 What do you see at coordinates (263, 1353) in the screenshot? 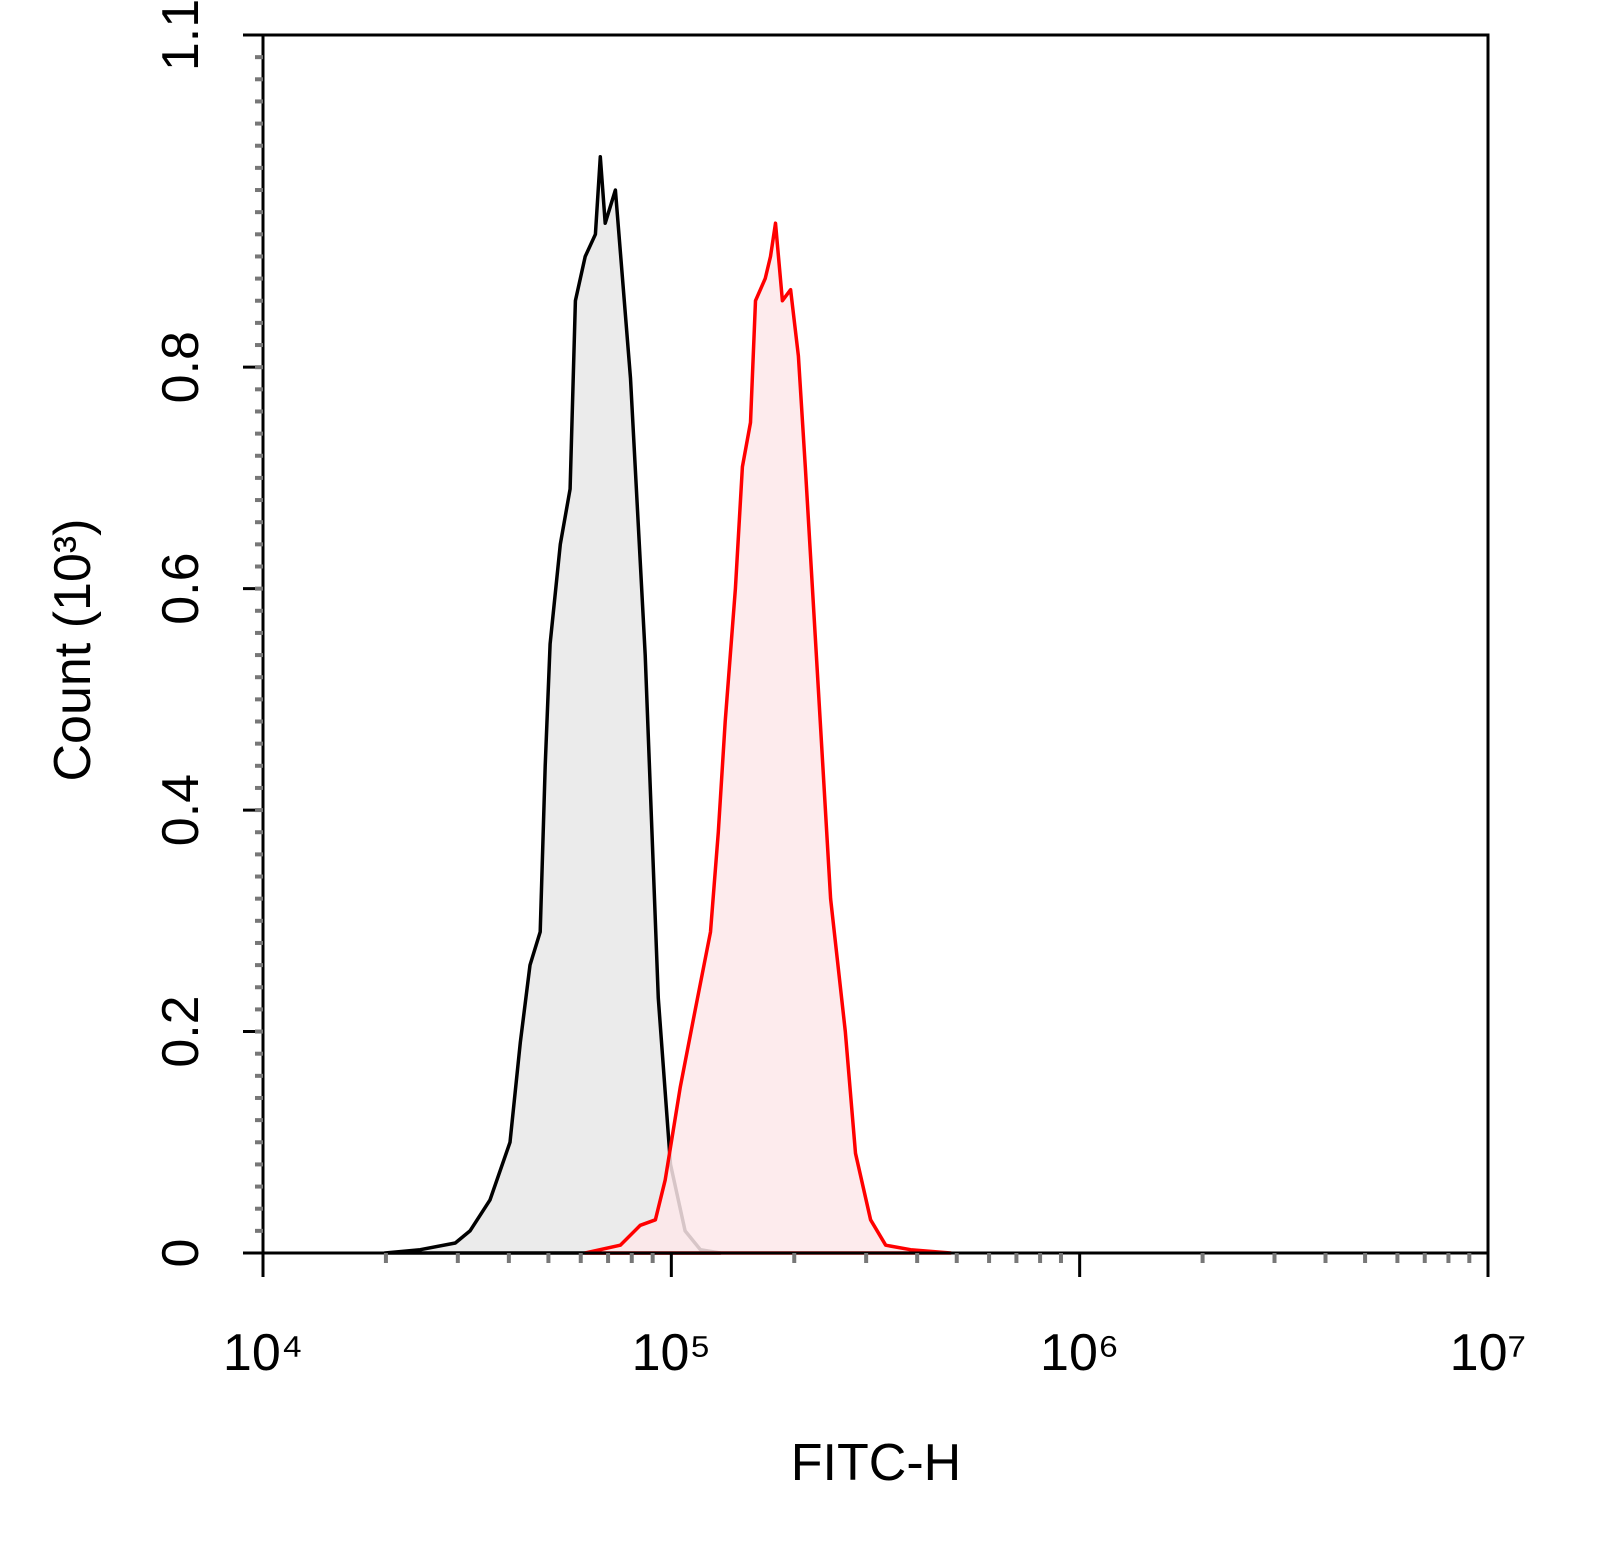
I see `x-tick-label: 10⁴` at bounding box center [263, 1353].